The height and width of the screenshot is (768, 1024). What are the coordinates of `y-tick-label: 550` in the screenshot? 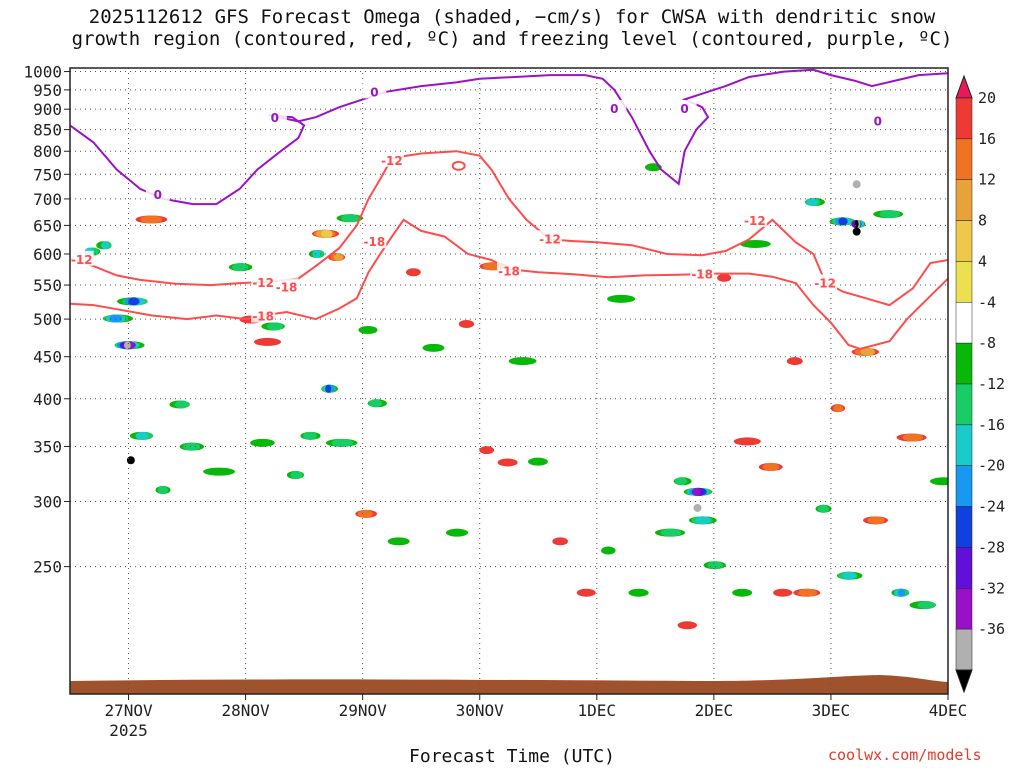 It's located at (47, 285).